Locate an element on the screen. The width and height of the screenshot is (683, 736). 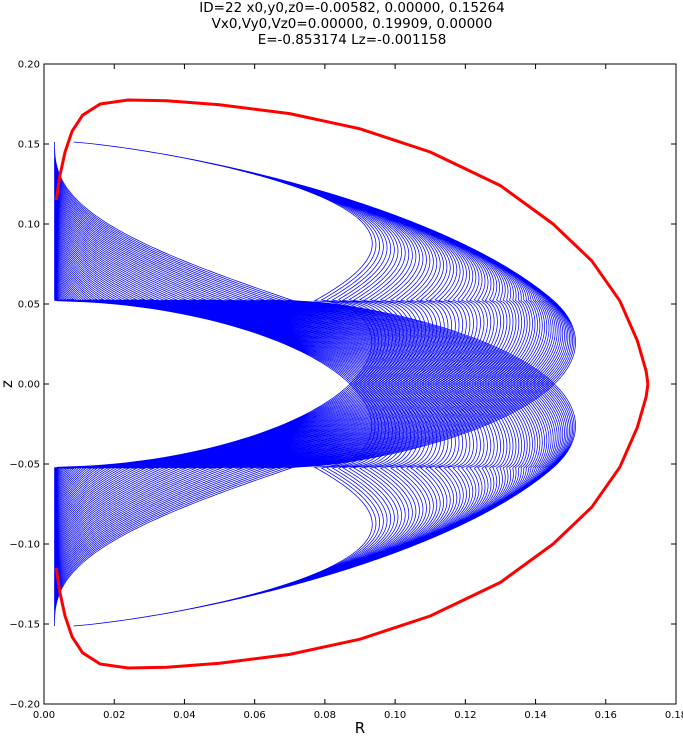
y-tick-label: 0.05 is located at coordinates (29, 305).